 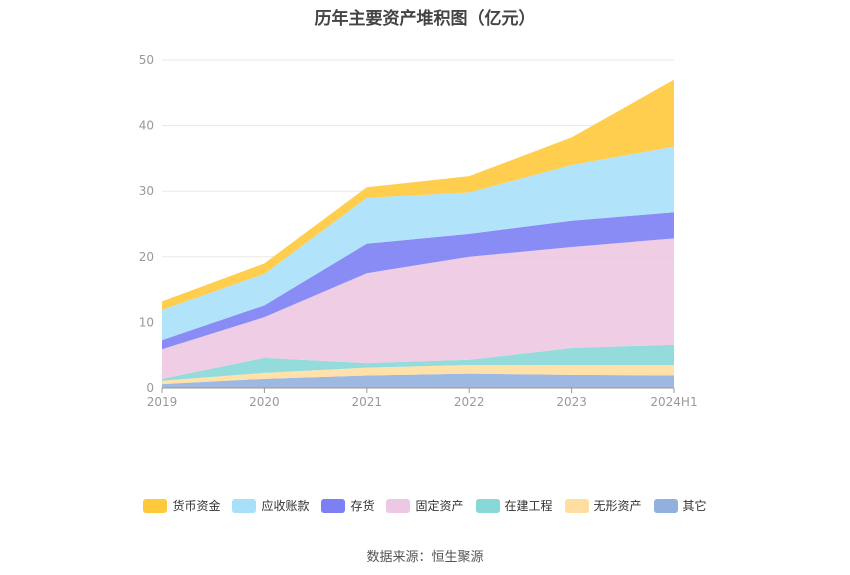 What do you see at coordinates (146, 322) in the screenshot?
I see `y-tick-label: 10` at bounding box center [146, 322].